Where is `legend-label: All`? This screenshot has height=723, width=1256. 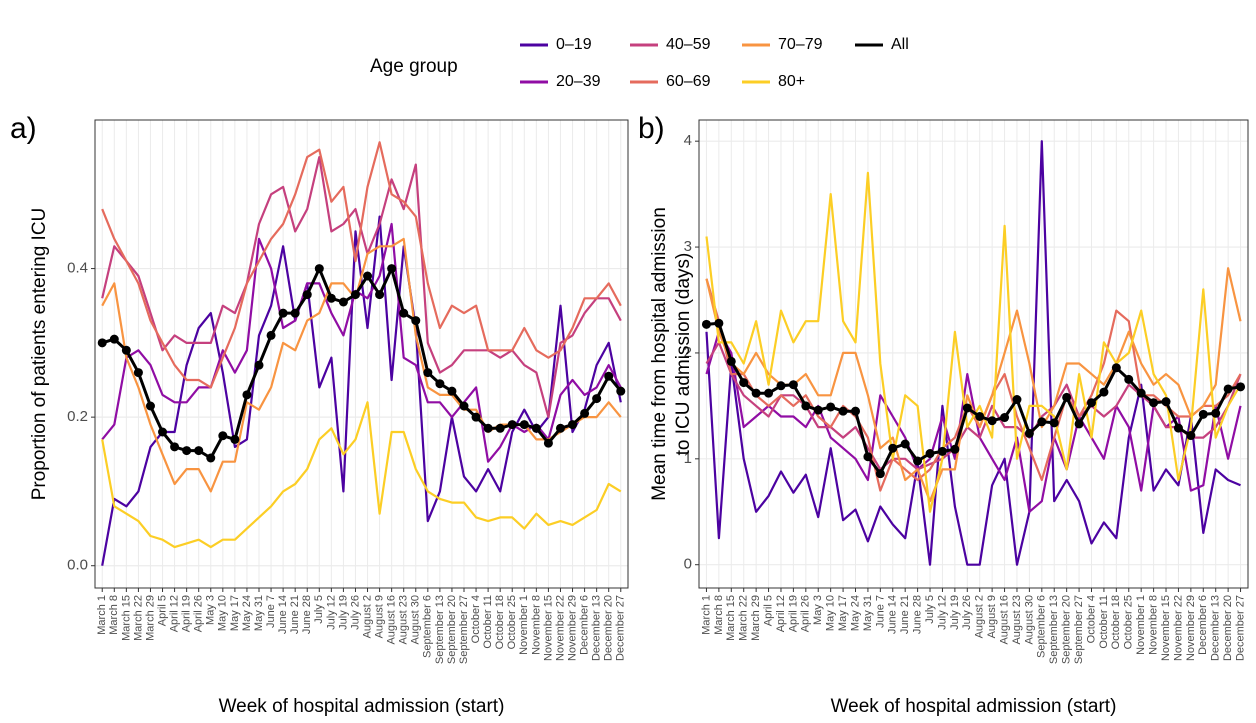
legend-label: All is located at coordinates (900, 44).